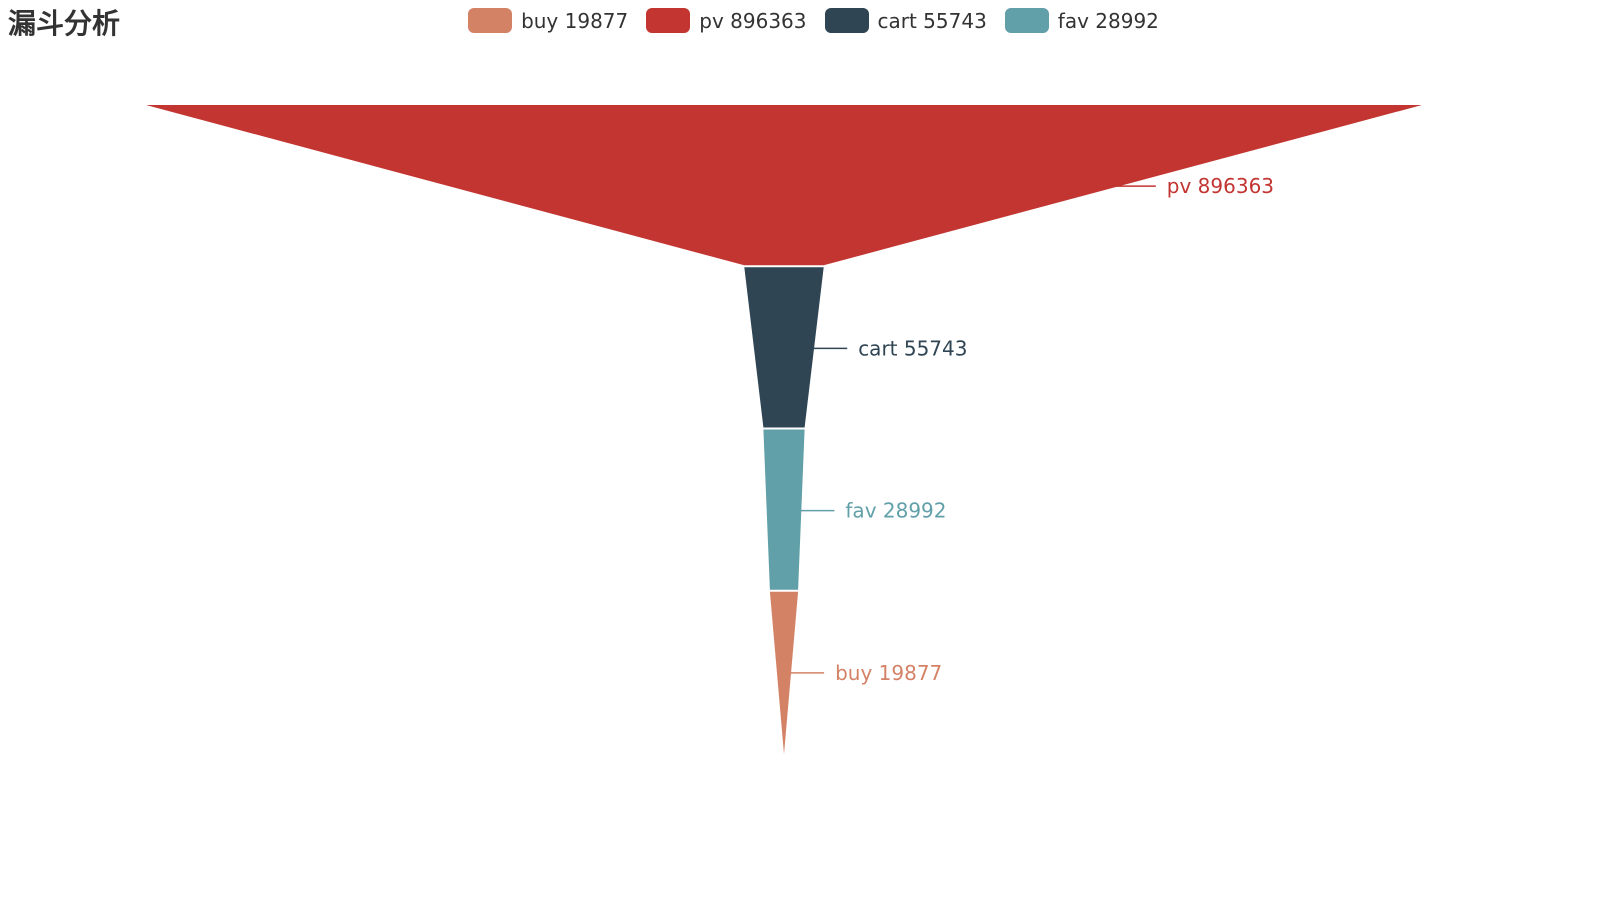 The height and width of the screenshot is (899, 1619). Describe the element at coordinates (1026, 20) in the screenshot. I see `legend-swatch-fav` at that location.